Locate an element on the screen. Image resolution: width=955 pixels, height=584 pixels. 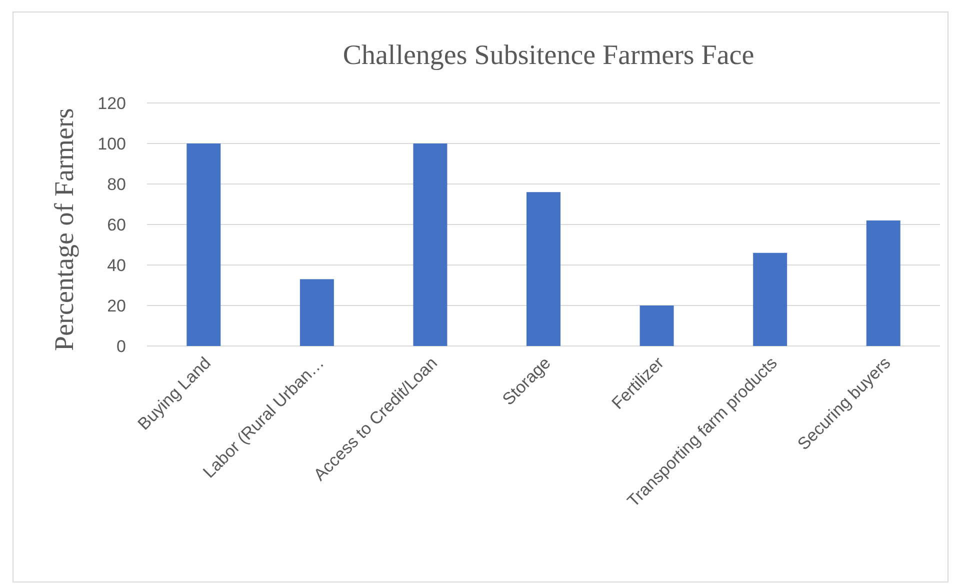
y-tick-label: 0 is located at coordinates (121, 346).